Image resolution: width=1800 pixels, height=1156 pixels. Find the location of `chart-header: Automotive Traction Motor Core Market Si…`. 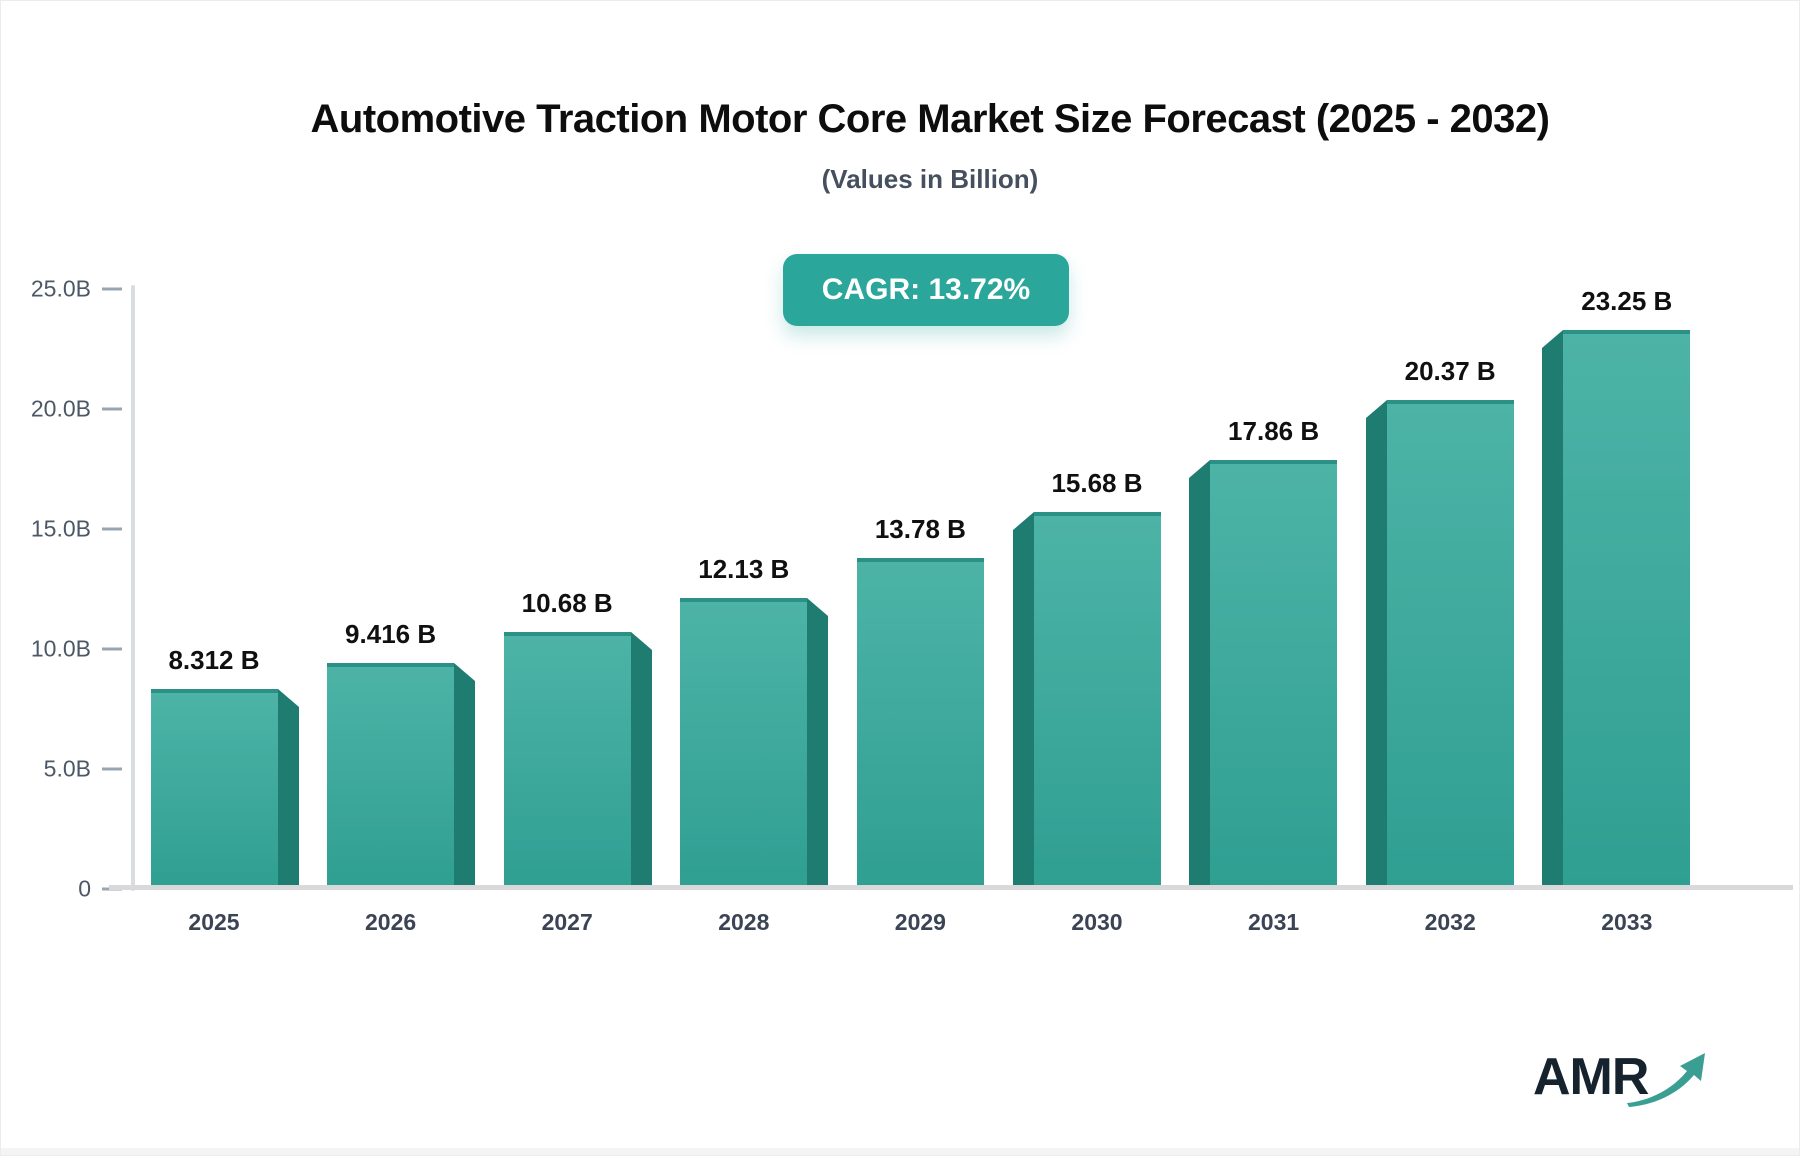

chart-header: Automotive Traction Motor Core Market Si… is located at coordinates (930, 146).